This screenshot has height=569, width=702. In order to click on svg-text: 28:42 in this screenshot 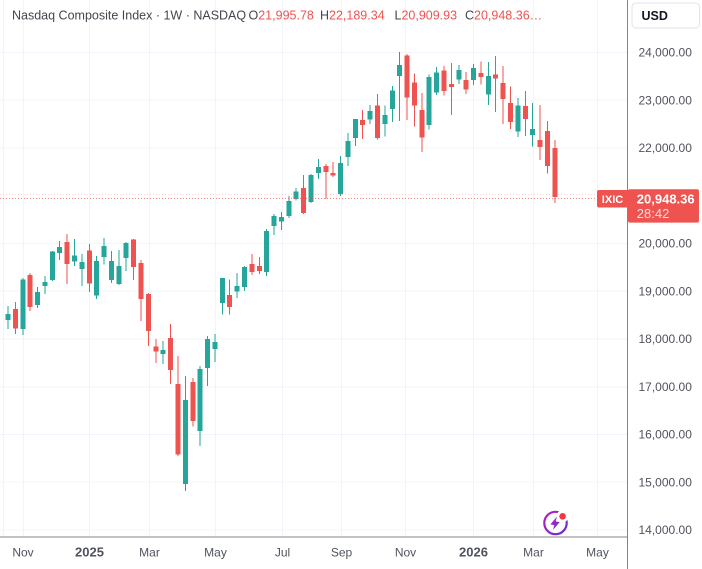, I will do `click(653, 213)`.